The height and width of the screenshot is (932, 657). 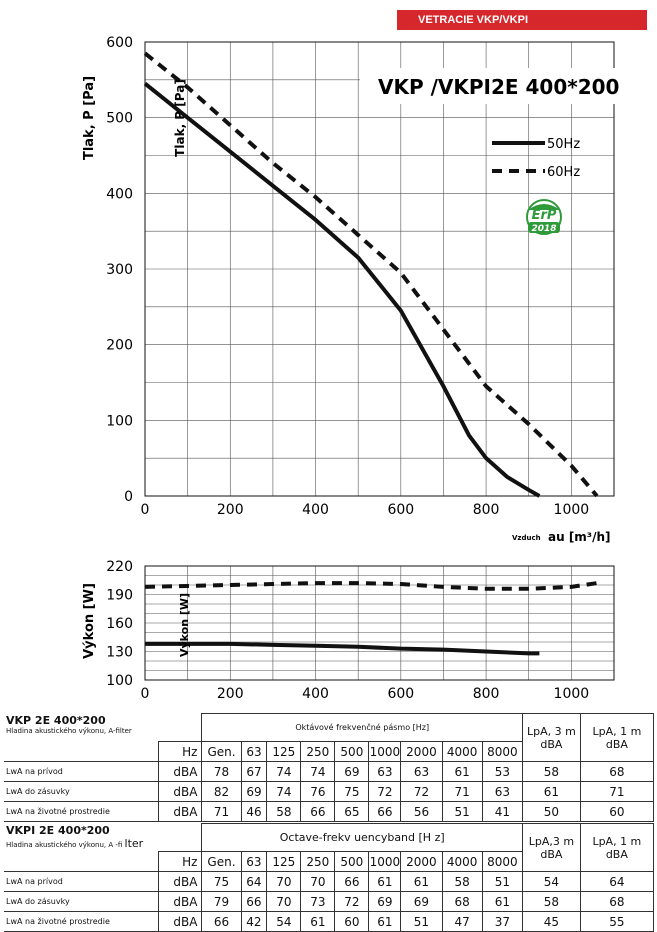 What do you see at coordinates (563, 172) in the screenshot?
I see `legend-label-60hz: 60Hz` at bounding box center [563, 172].